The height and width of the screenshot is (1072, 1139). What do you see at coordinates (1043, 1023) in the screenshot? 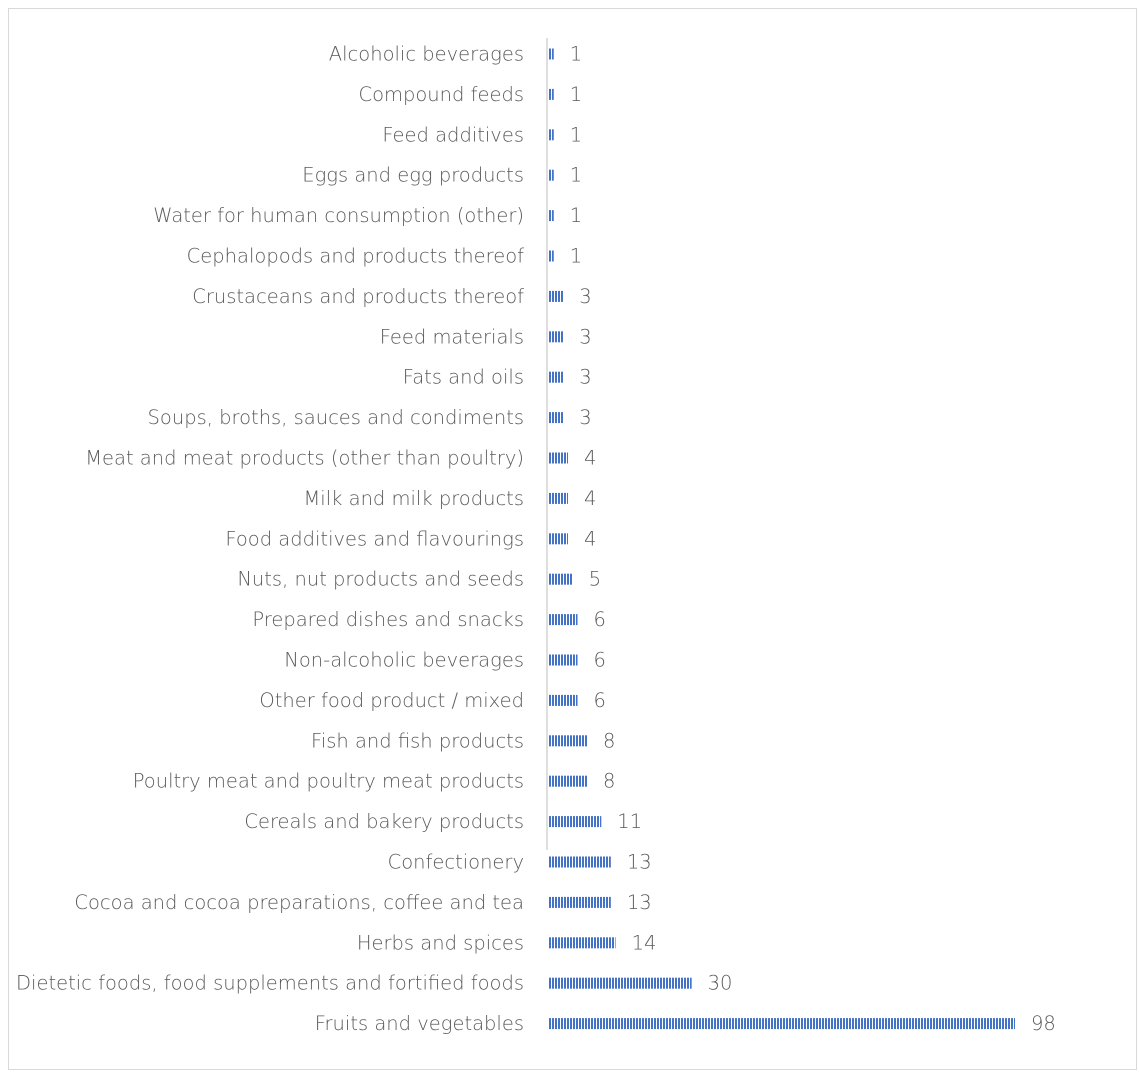
I see `data-label: 98` at bounding box center [1043, 1023].